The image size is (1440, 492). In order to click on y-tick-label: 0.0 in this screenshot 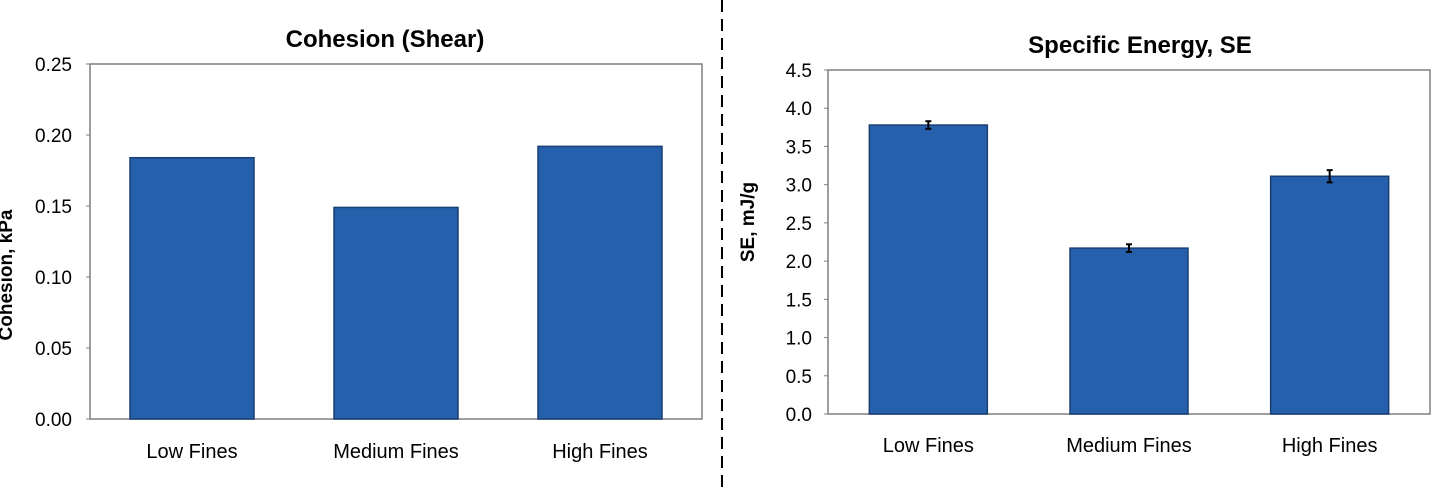, I will do `click(799, 415)`.